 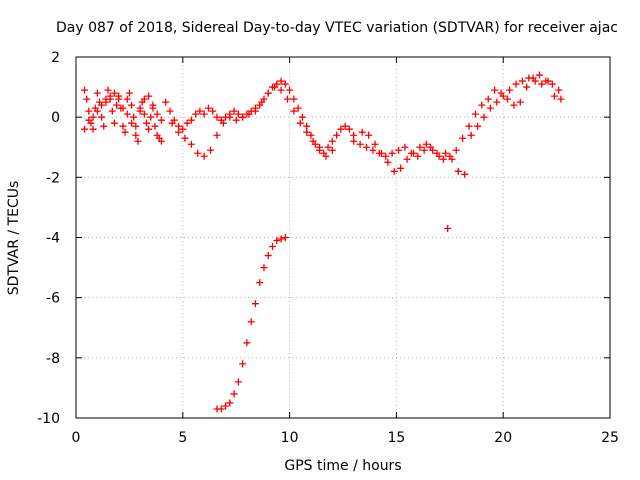 I want to click on series-cluster-a, so click(x=123, y=115).